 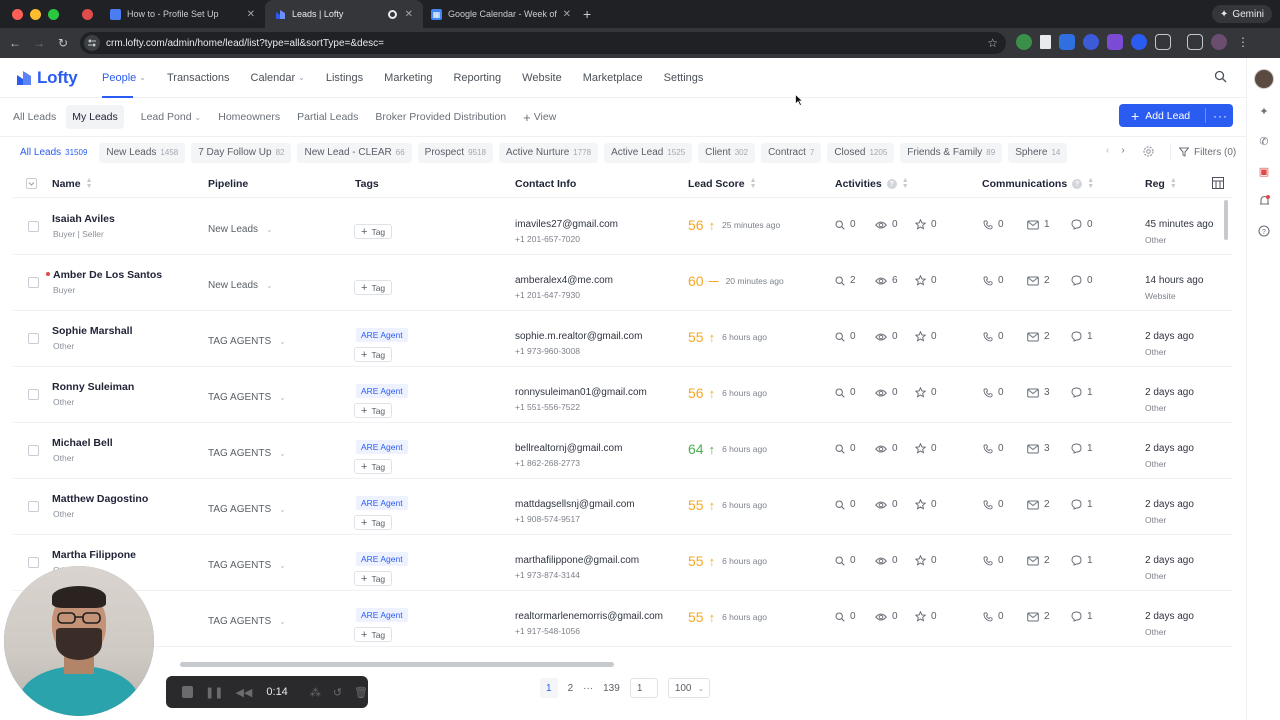 I want to click on chip-sphere: Sphere 14, so click(x=1038, y=152).